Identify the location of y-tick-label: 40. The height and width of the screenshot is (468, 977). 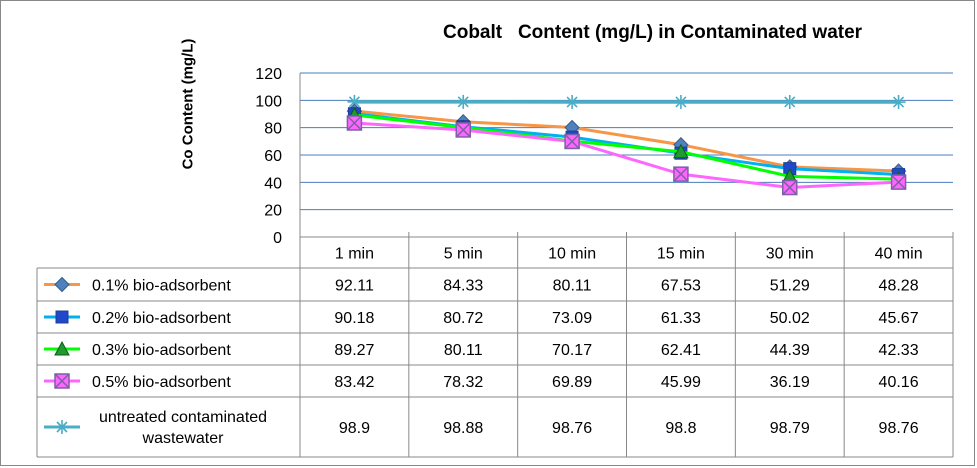
(273, 183).